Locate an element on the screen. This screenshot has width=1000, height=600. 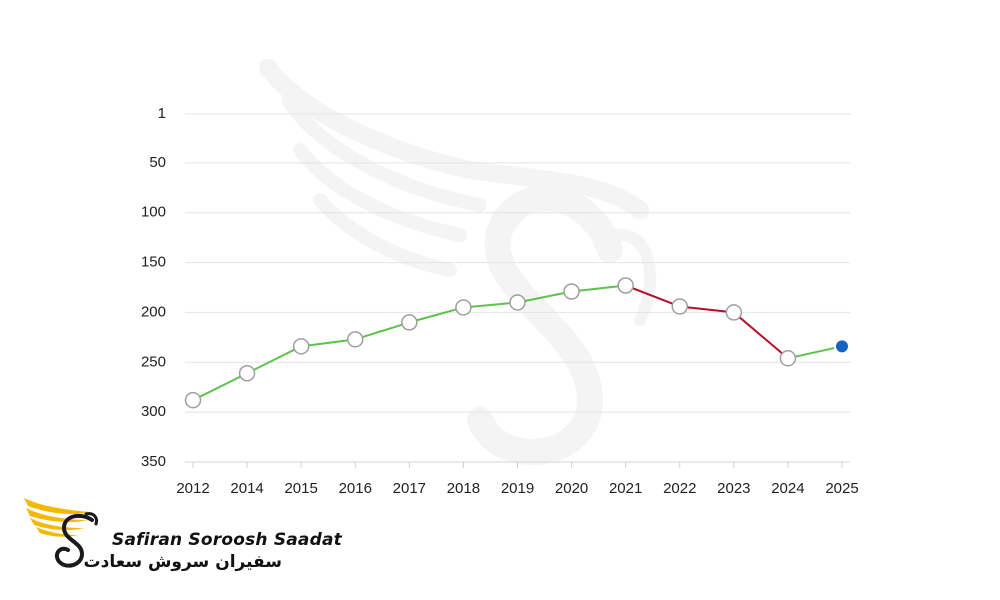
y-tick-label: 200 is located at coordinates (153, 311).